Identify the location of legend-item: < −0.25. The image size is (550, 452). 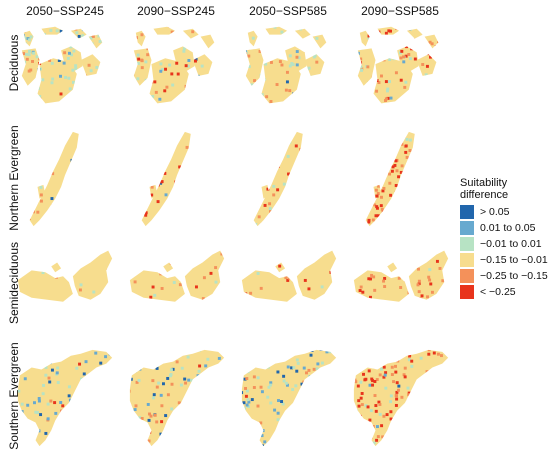
(504, 292).